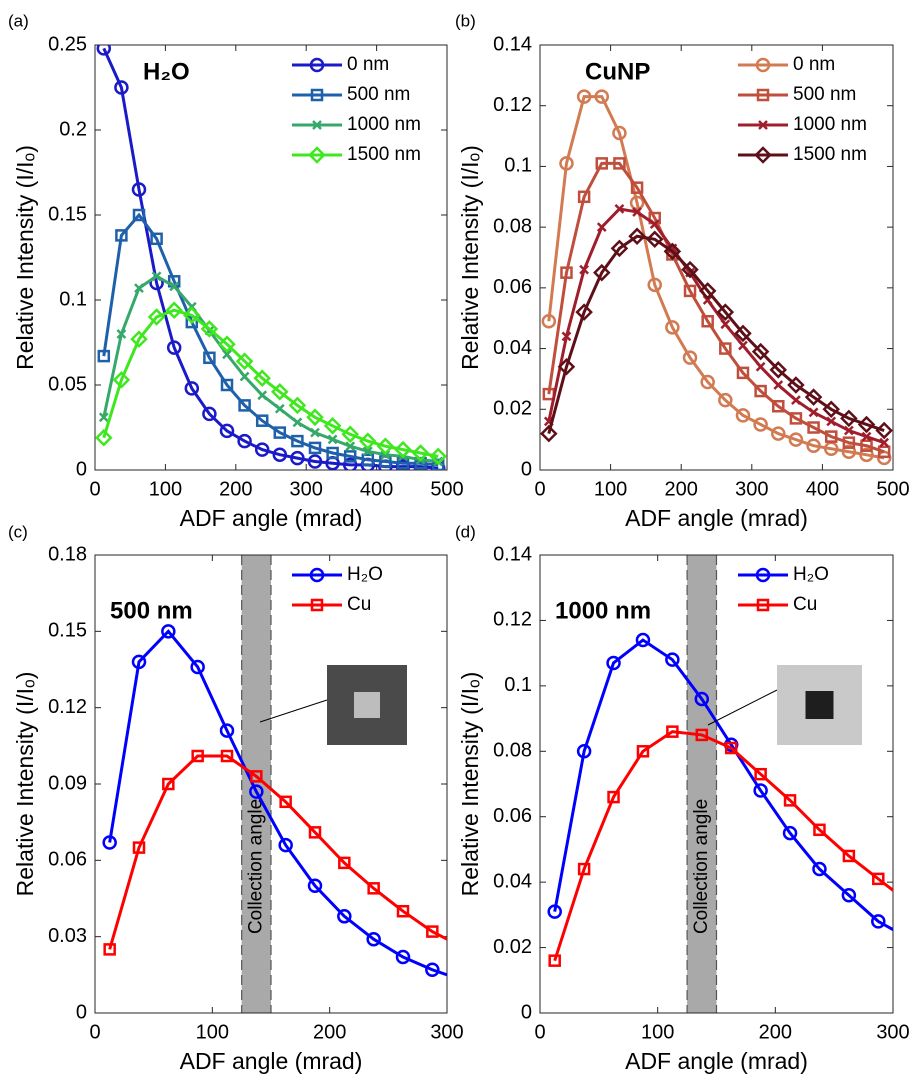 This screenshot has height=1088, width=914. What do you see at coordinates (742, 707) in the screenshot?
I see `leader-line` at bounding box center [742, 707].